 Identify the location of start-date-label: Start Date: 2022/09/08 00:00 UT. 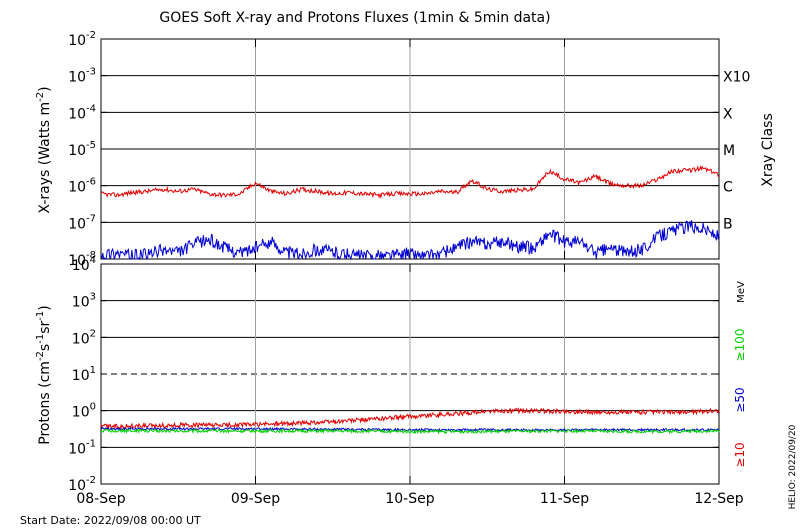
(110, 520).